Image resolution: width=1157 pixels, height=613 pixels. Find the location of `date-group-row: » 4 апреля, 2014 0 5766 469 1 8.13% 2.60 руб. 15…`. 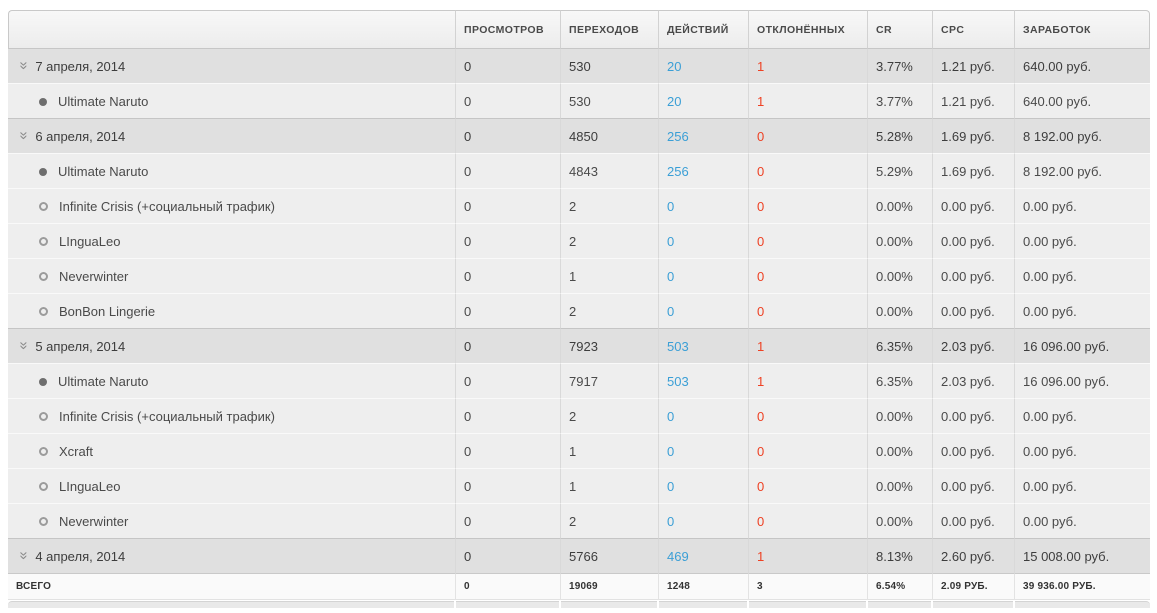

date-group-row: » 4 апреля, 2014 0 5766 469 1 8.13% 2.60 руб. 15… is located at coordinates (579, 555).